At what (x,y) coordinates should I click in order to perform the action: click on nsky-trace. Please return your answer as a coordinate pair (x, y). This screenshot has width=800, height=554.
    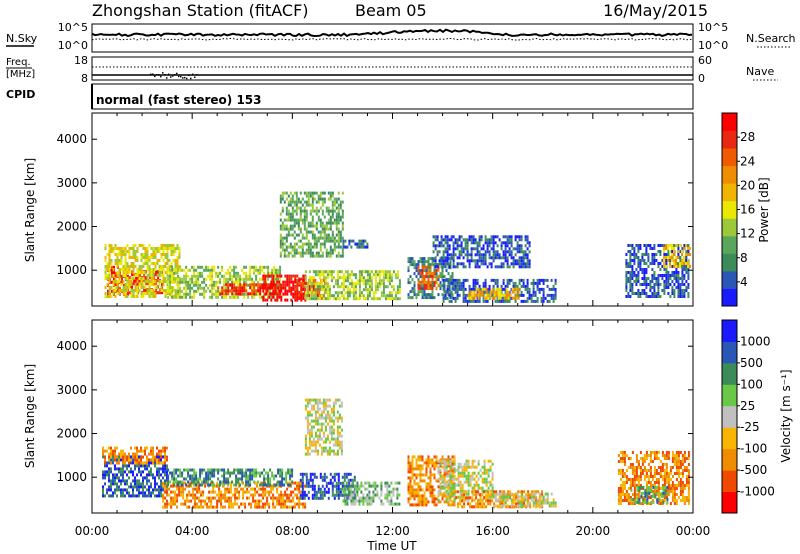
    Looking at the image, I should click on (392, 33).